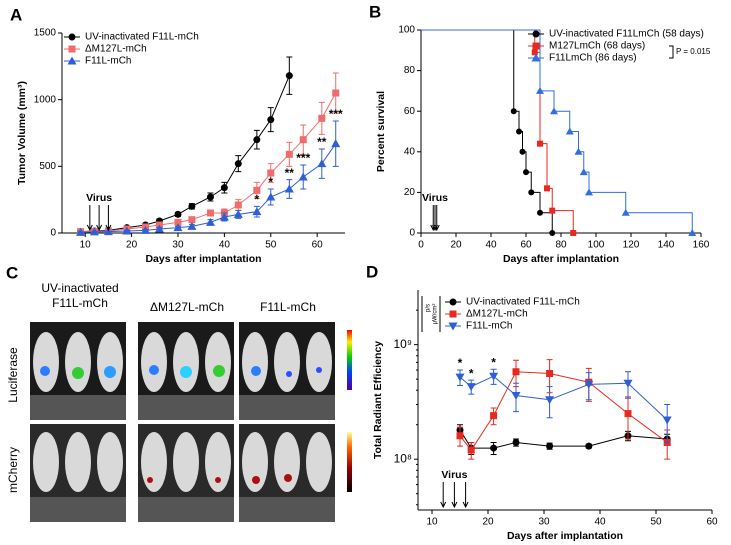 Image resolution: width=731 pixels, height=545 pixels. What do you see at coordinates (45, 33) in the screenshot?
I see `y-tick-label: 1500` at bounding box center [45, 33].